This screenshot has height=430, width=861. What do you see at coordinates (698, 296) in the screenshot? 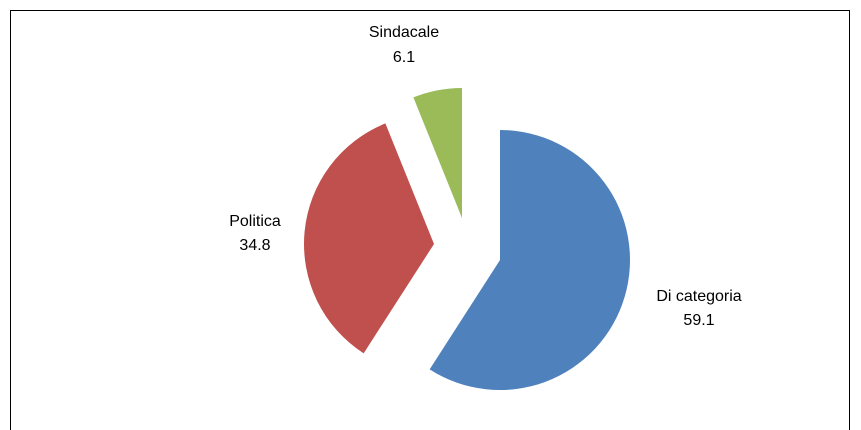
I see `slice-label-di-categoria: Di categoria` at bounding box center [698, 296].